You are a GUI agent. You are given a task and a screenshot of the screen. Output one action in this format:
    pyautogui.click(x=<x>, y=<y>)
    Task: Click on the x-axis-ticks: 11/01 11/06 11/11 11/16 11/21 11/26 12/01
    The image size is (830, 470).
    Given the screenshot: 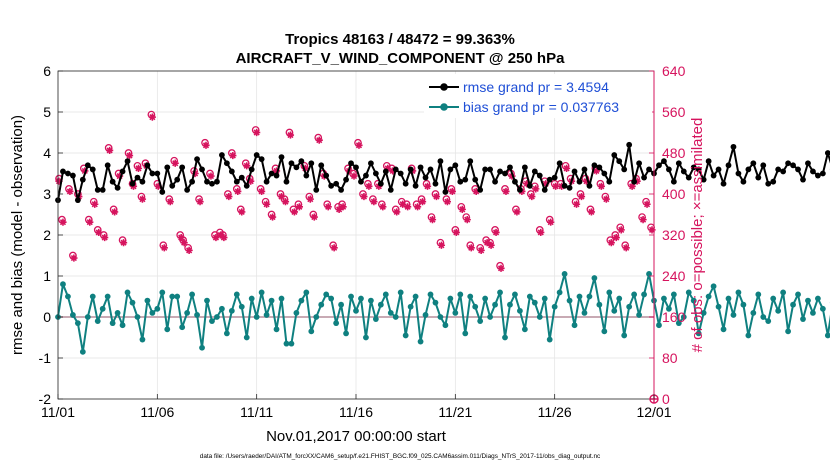 What is the action you would take?
    pyautogui.click(x=356, y=407)
    